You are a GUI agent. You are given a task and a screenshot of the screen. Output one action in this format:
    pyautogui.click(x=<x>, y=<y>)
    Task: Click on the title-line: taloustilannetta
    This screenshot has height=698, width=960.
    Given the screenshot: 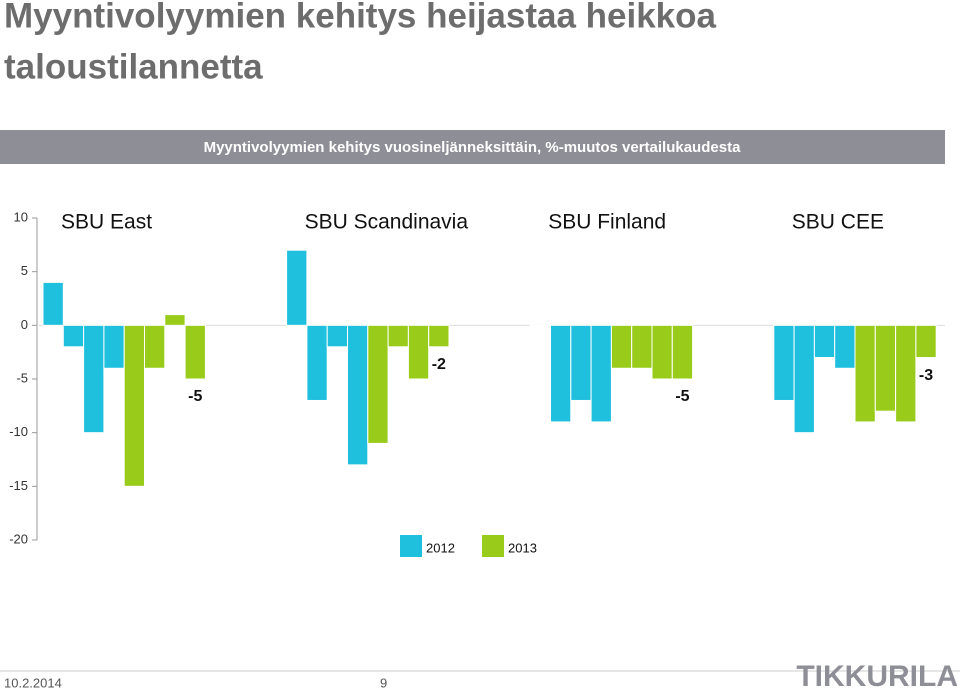 What is the action you would take?
    pyautogui.click(x=133, y=66)
    